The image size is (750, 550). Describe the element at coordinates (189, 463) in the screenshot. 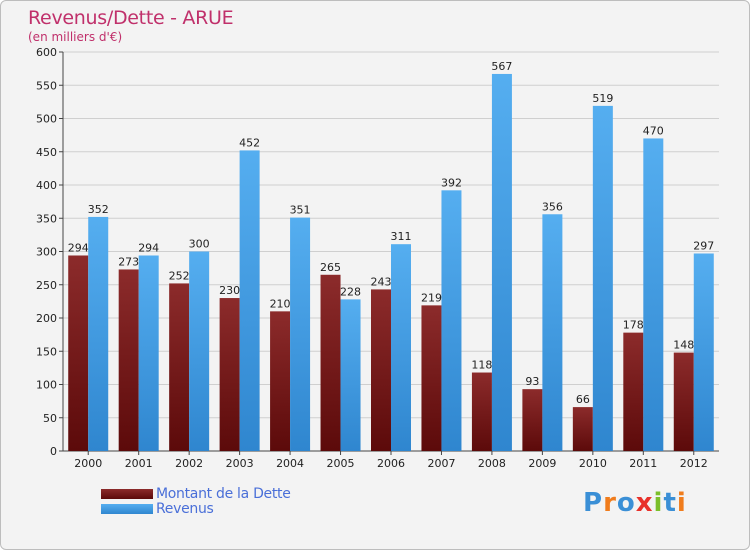

I see `x-tick-label: 2002` at that location.